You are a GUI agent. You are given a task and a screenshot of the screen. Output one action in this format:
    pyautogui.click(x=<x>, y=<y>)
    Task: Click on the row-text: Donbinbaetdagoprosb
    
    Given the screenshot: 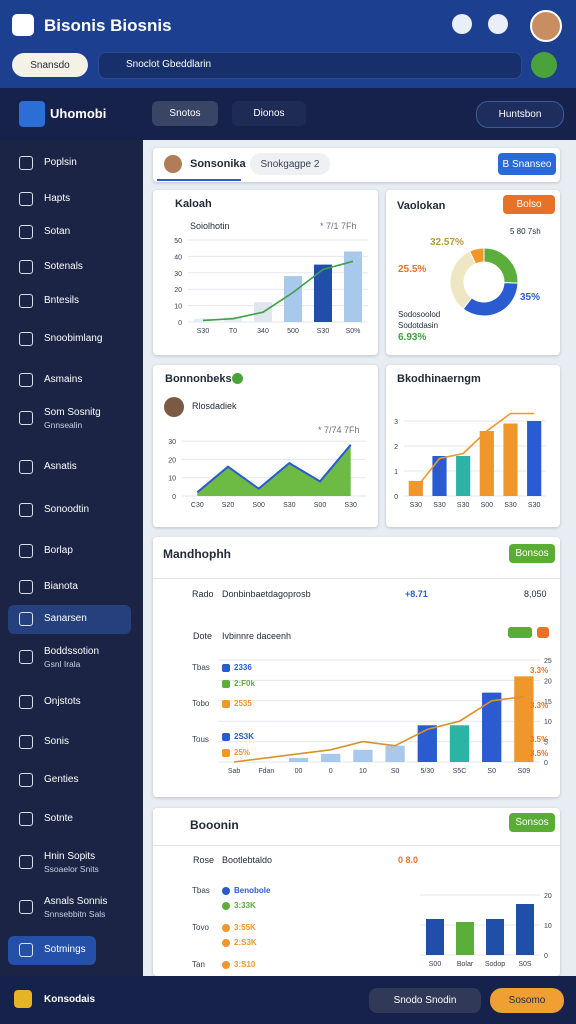 What is the action you would take?
    pyautogui.click(x=266, y=594)
    